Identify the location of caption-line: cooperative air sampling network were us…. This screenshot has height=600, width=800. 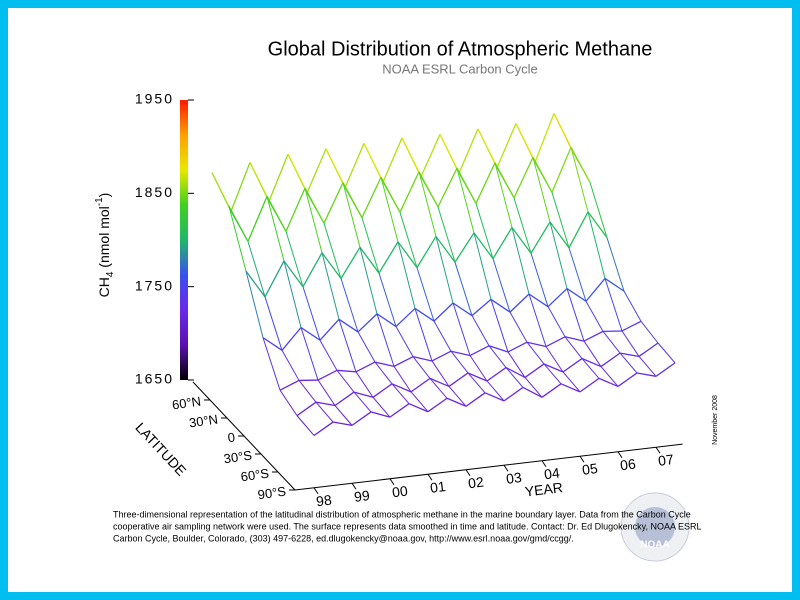
(407, 526).